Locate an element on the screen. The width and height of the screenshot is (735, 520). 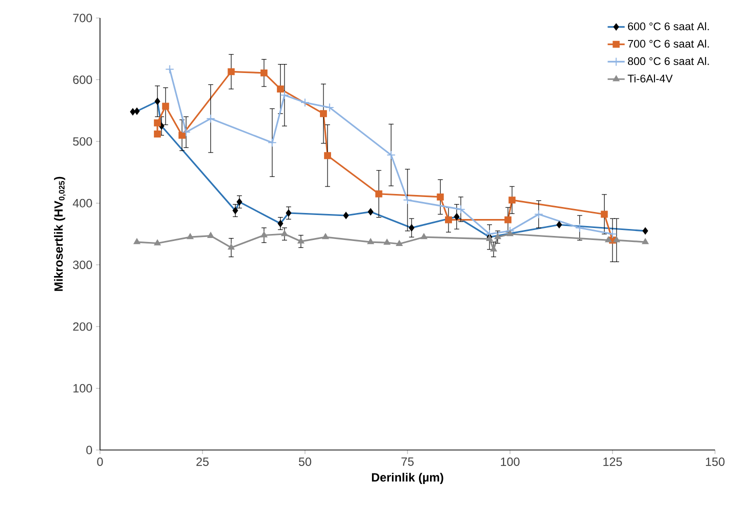
y-tick-label: 300 is located at coordinates (82, 265).